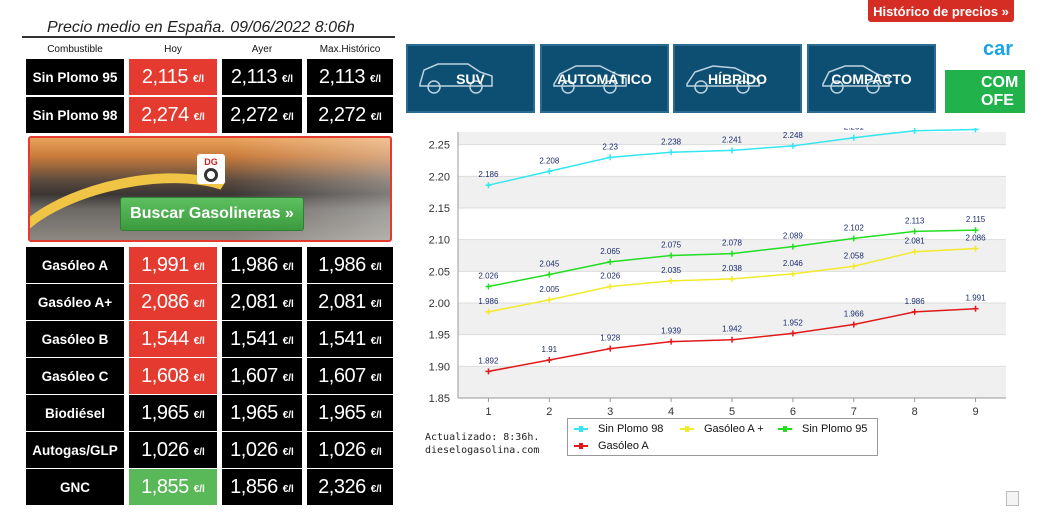  Describe the element at coordinates (211, 169) in the screenshot. I see `dg-logo-icon: DG` at that location.